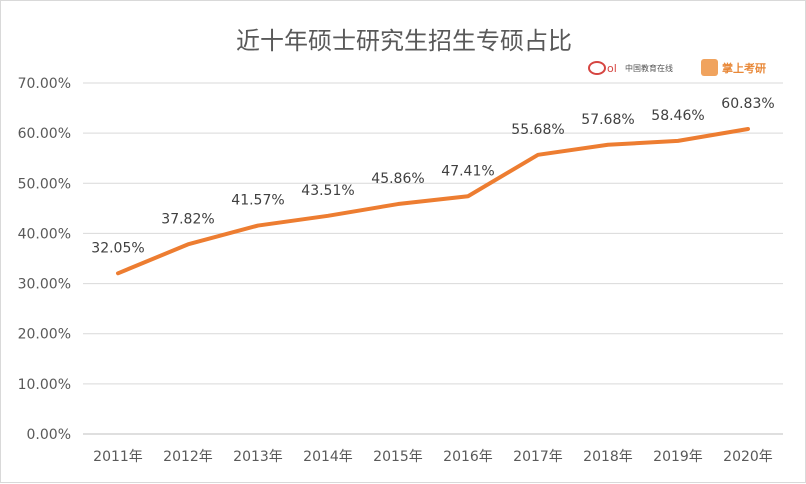 This screenshot has width=806, height=484. I want to click on logo-kaoyan: 掌上考研, so click(733, 67).